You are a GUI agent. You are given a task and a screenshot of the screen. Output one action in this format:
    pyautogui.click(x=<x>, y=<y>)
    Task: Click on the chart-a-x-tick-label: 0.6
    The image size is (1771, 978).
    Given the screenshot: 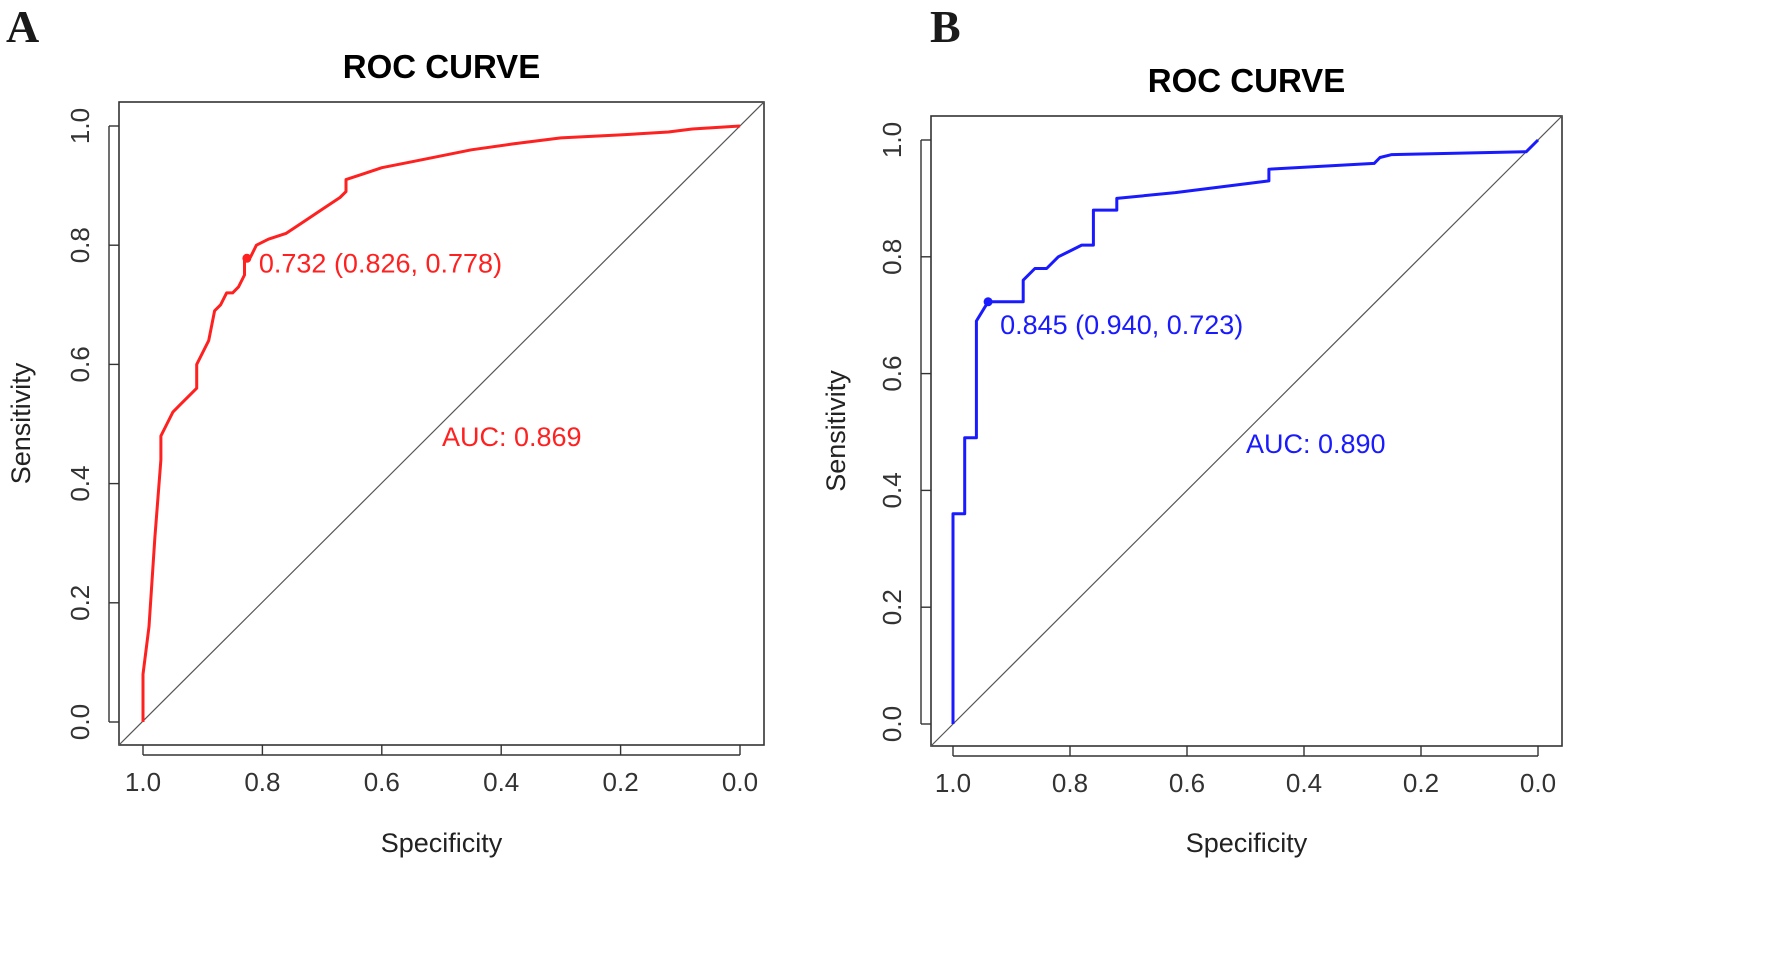 What is the action you would take?
    pyautogui.click(x=382, y=782)
    